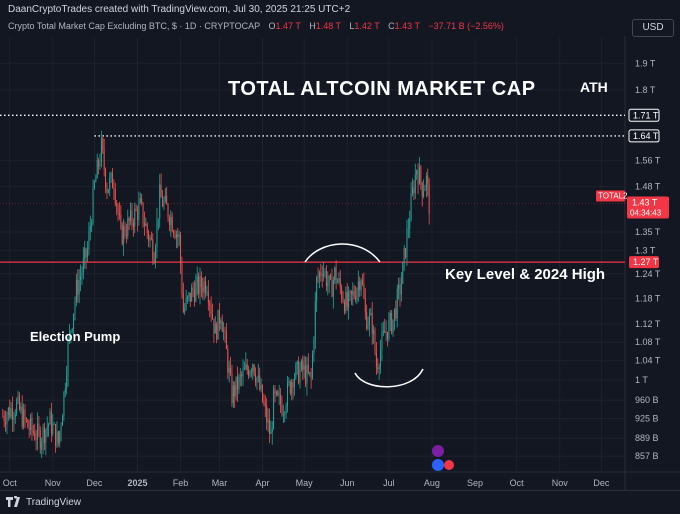  Describe the element at coordinates (305, 483) in the screenshot. I see `x-tick-label: May` at that location.